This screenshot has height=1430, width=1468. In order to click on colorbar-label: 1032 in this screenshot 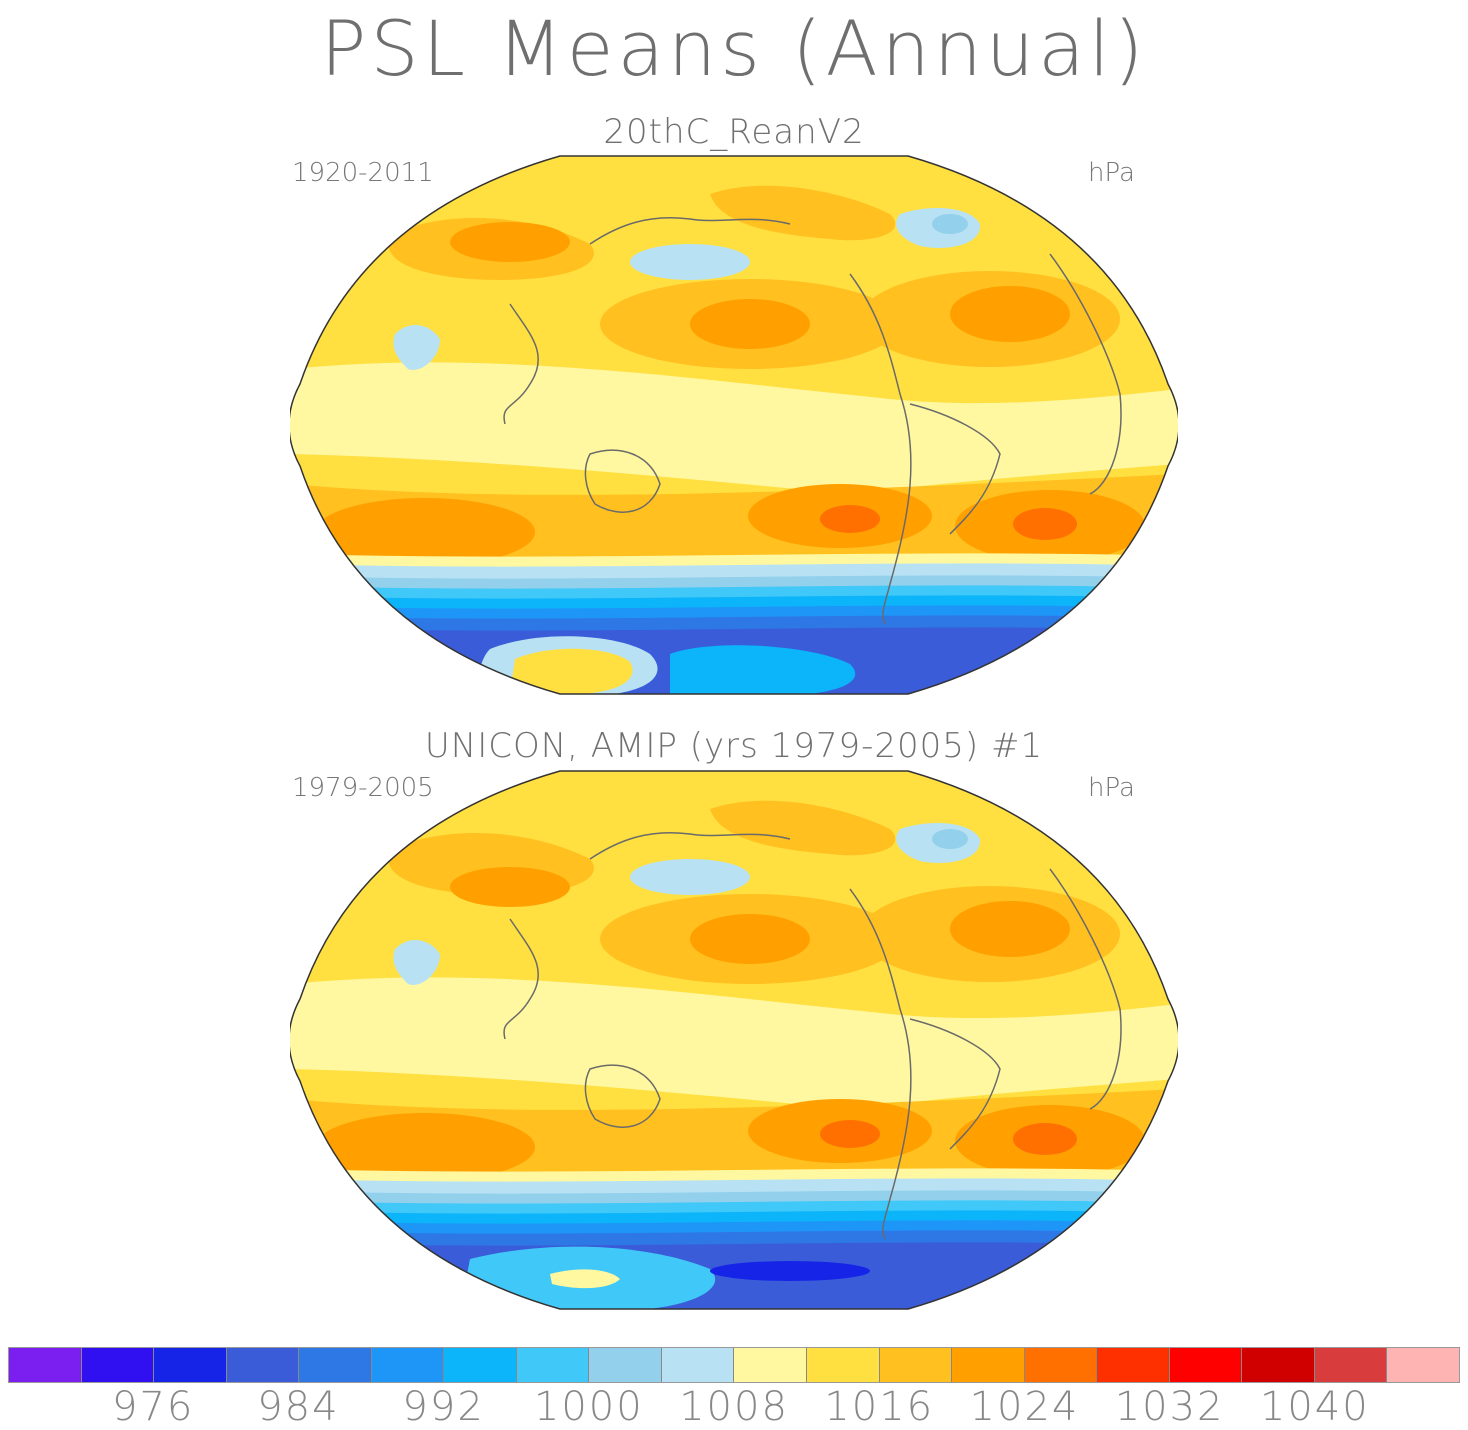, I will do `click(1169, 1407)`.